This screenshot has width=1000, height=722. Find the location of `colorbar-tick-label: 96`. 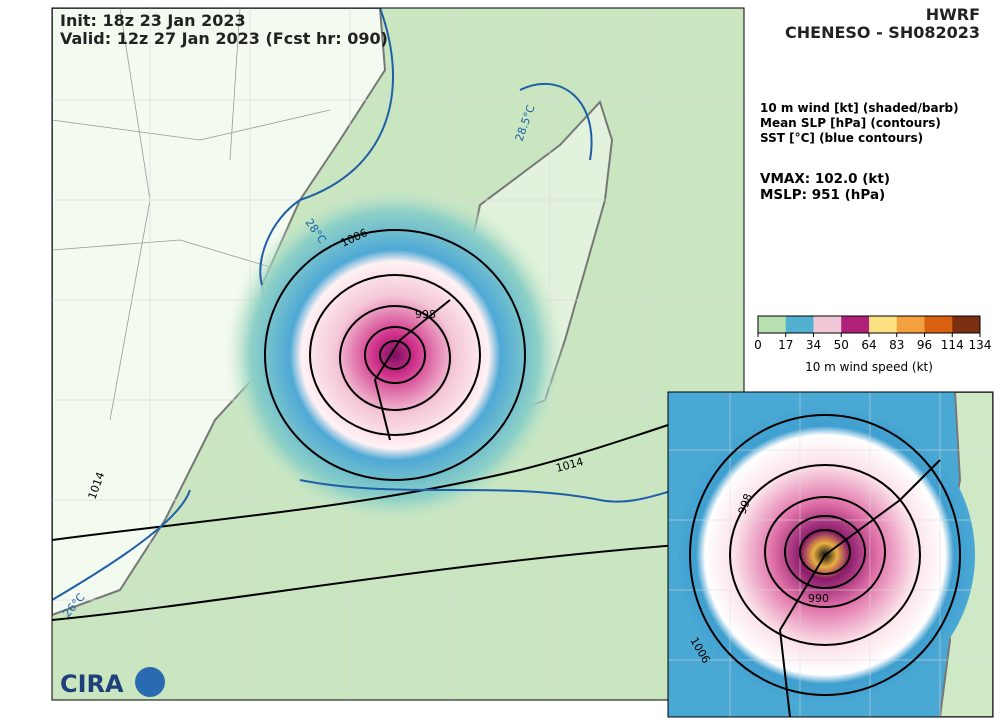

colorbar-tick-label: 96 is located at coordinates (924, 345).